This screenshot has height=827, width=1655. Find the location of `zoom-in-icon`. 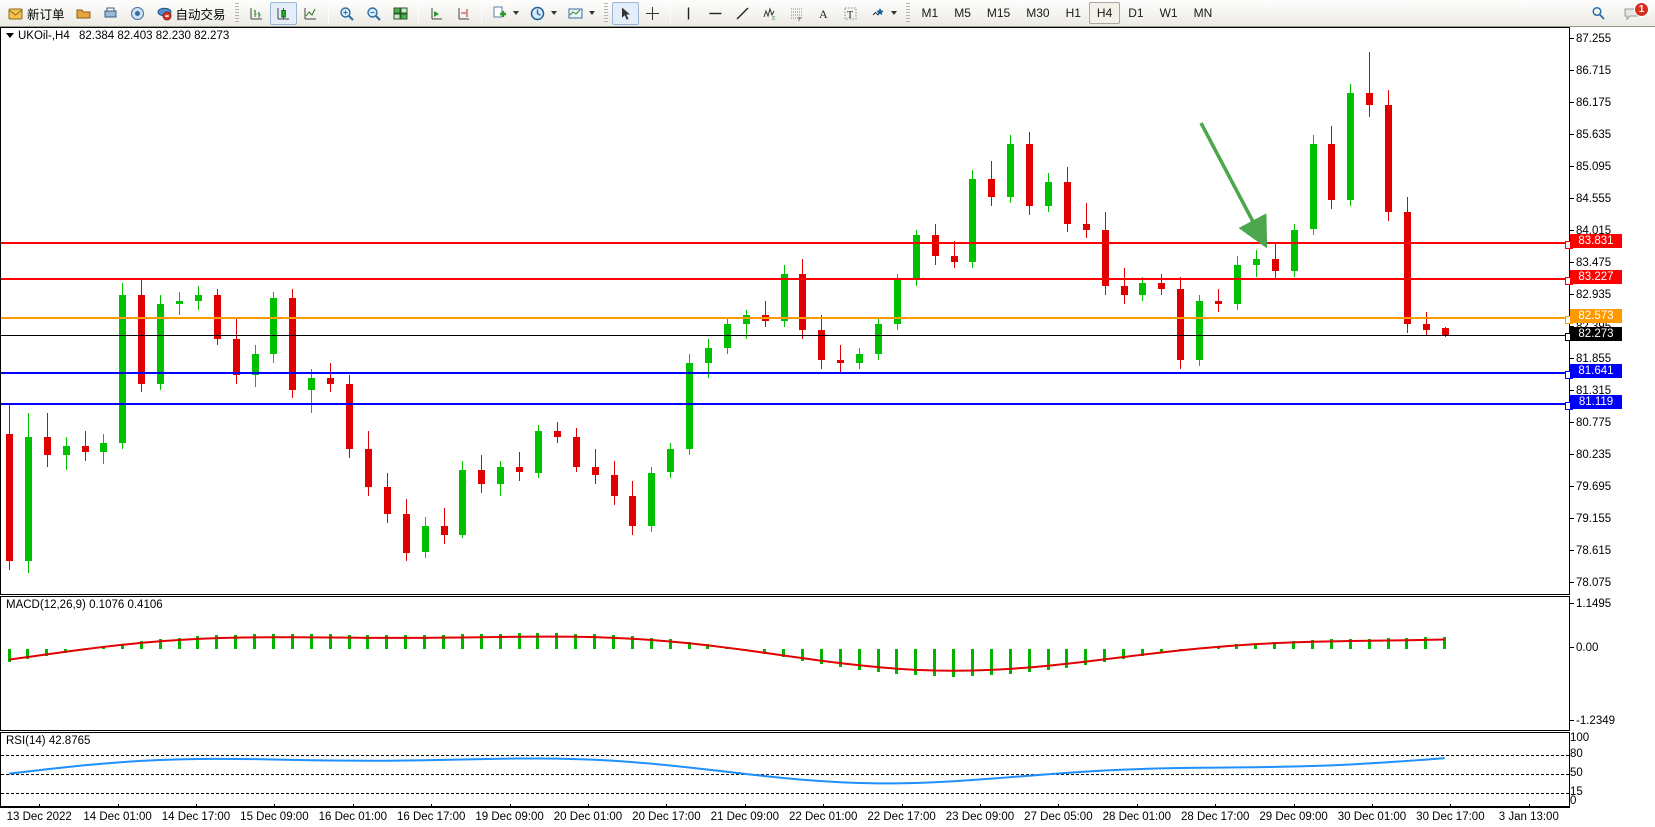

zoom-in-icon is located at coordinates (346, 13).